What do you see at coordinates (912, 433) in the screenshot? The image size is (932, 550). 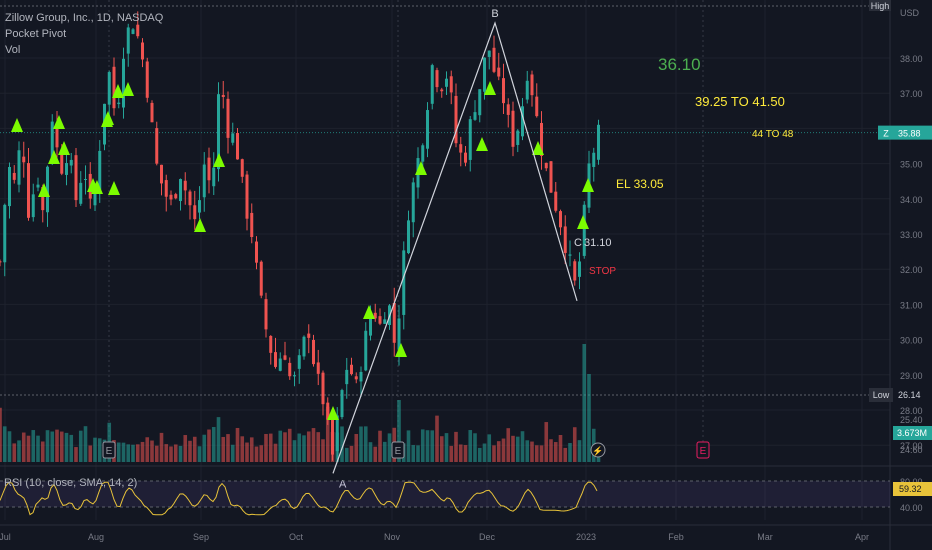 I see `volume-badge-label: 3.673M` at bounding box center [912, 433].